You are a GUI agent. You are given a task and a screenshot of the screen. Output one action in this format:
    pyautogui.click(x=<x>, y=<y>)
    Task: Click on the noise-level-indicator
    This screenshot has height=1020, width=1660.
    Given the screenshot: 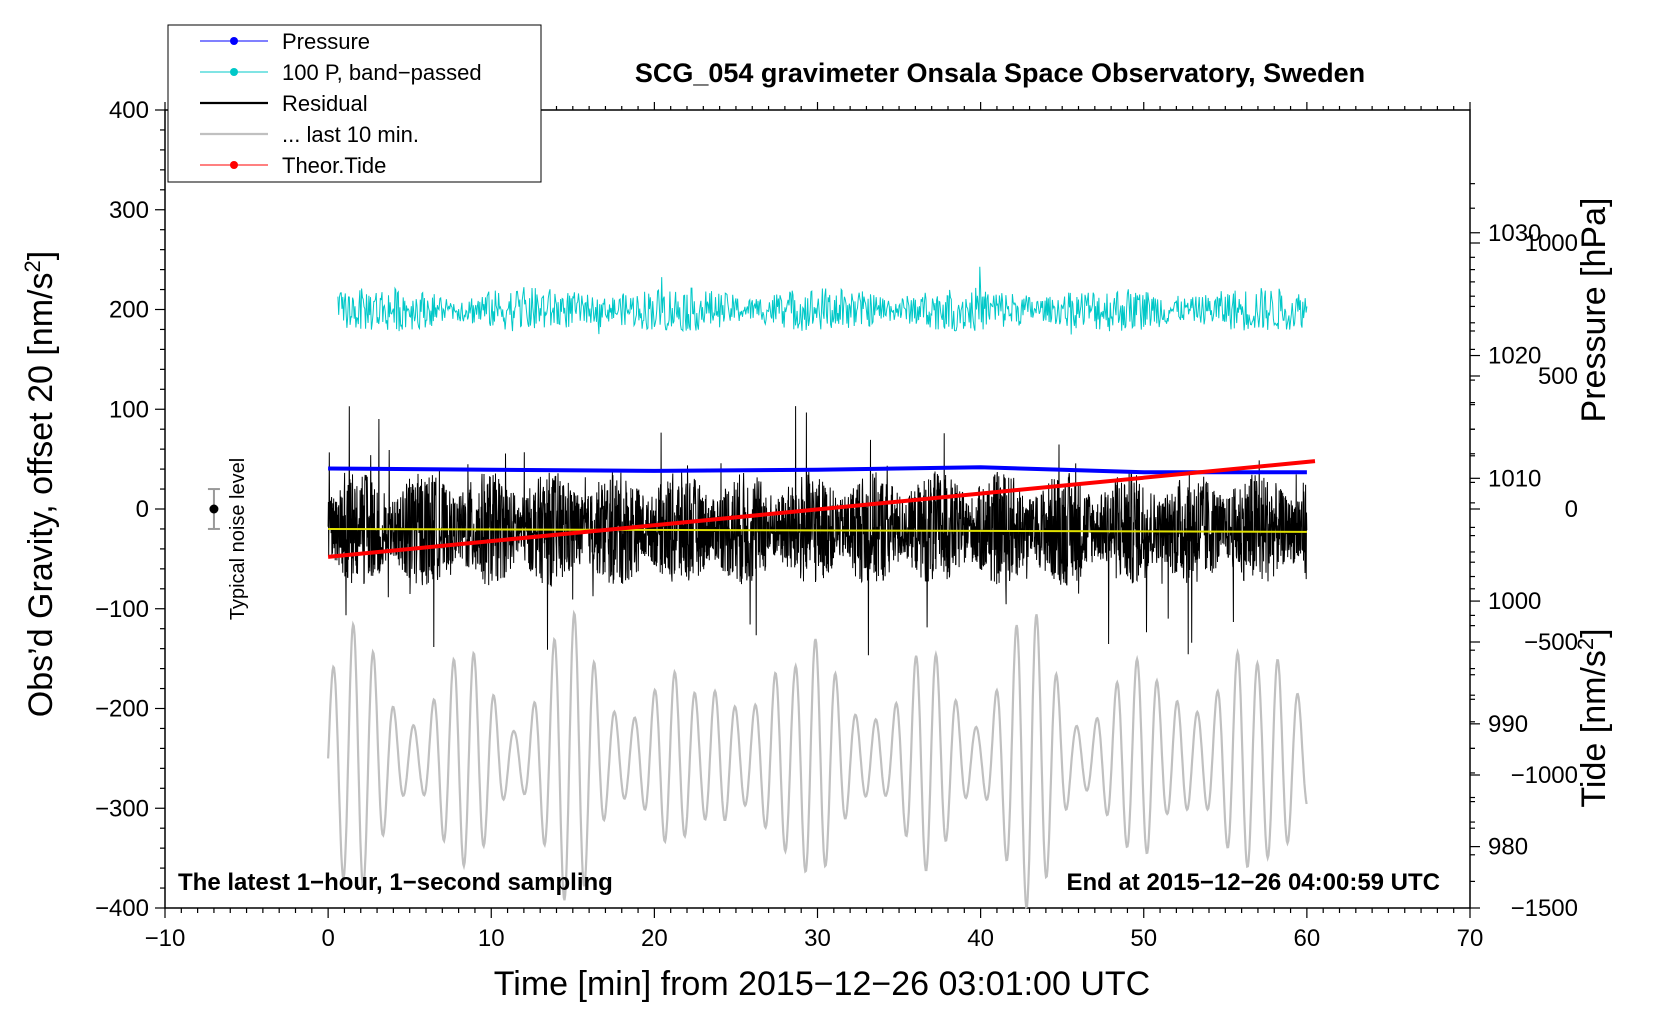 What is the action you would take?
    pyautogui.click(x=213, y=509)
    